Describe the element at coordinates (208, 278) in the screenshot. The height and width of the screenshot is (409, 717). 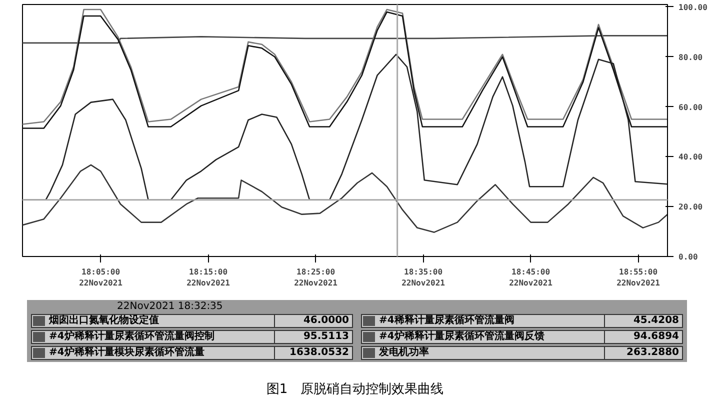
I see `x-tick-label: 18:15:00 22Nov2021` at that location.